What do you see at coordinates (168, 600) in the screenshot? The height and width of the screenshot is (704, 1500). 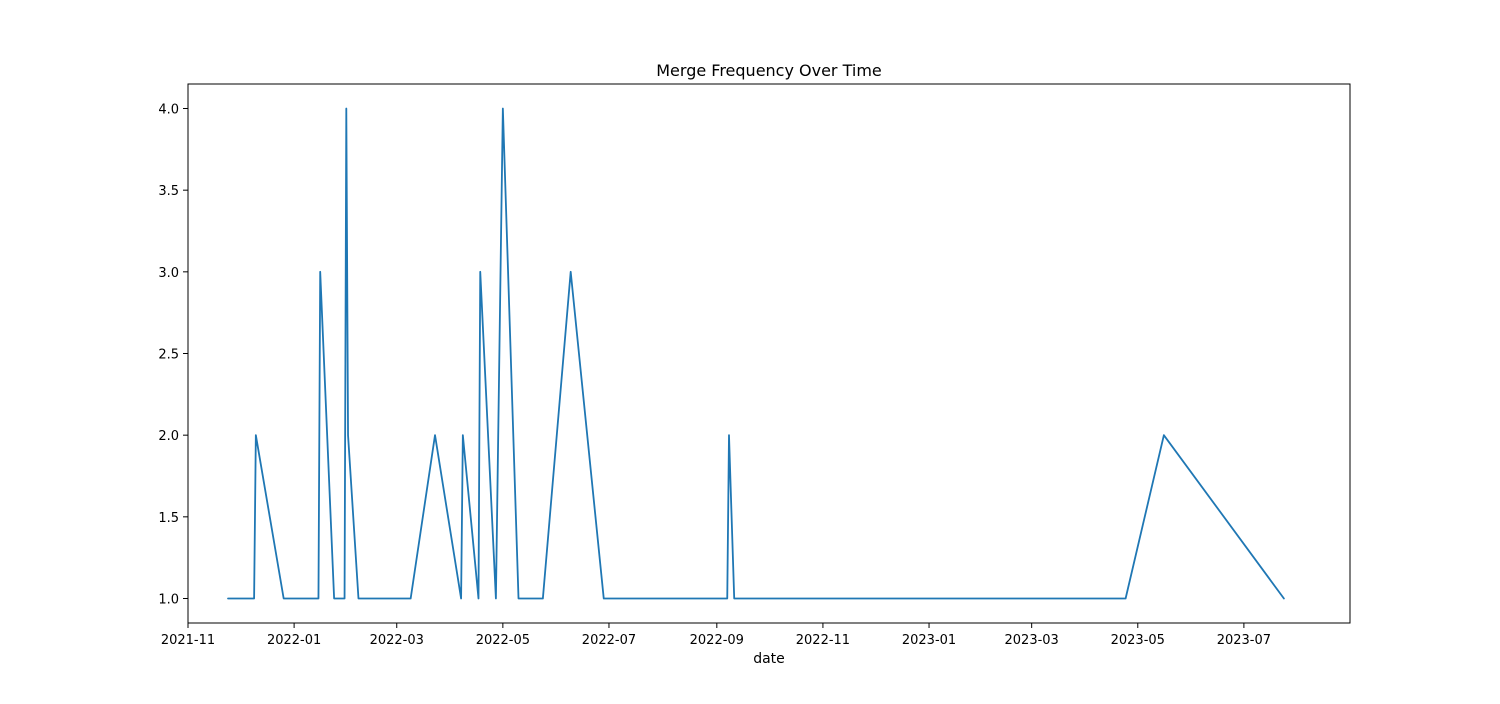 I see `y-tick-label: 1.0` at bounding box center [168, 600].